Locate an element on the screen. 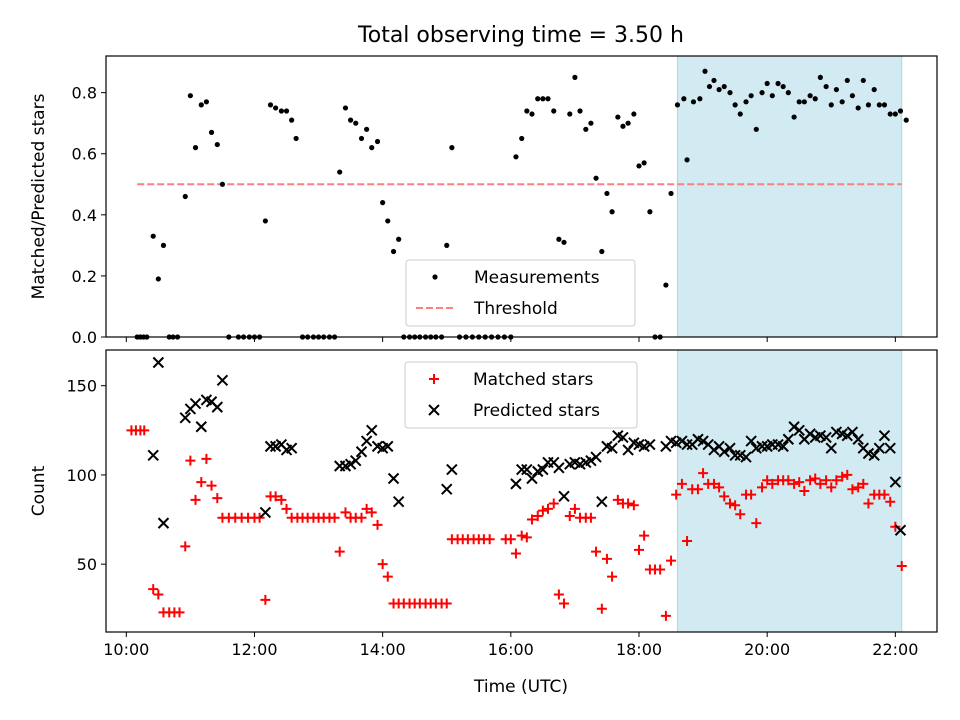 The height and width of the screenshot is (720, 960). x-tick-label: 16:00 is located at coordinates (511, 649).